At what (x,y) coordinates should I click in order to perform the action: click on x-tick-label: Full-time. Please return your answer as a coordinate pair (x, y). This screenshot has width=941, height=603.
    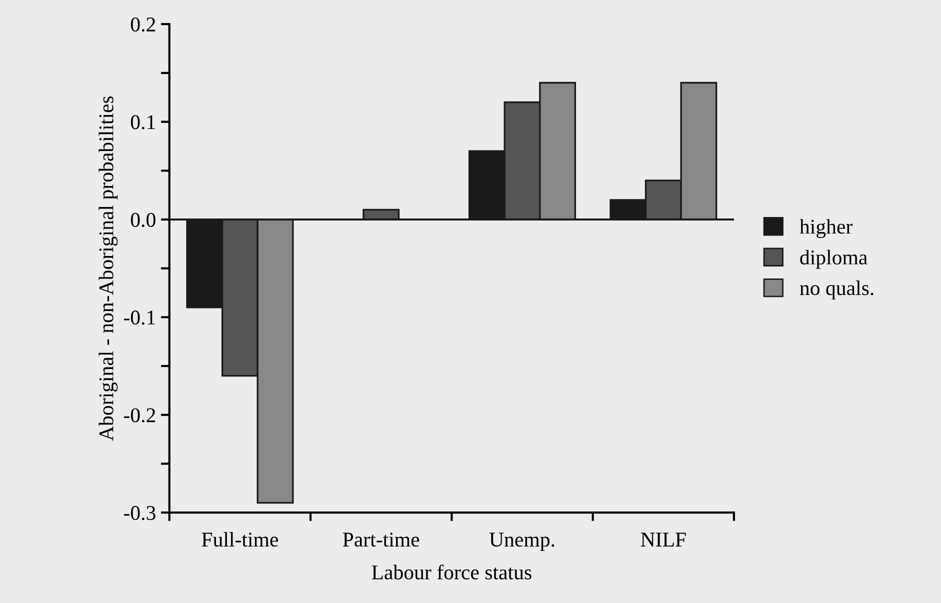
    Looking at the image, I should click on (240, 539).